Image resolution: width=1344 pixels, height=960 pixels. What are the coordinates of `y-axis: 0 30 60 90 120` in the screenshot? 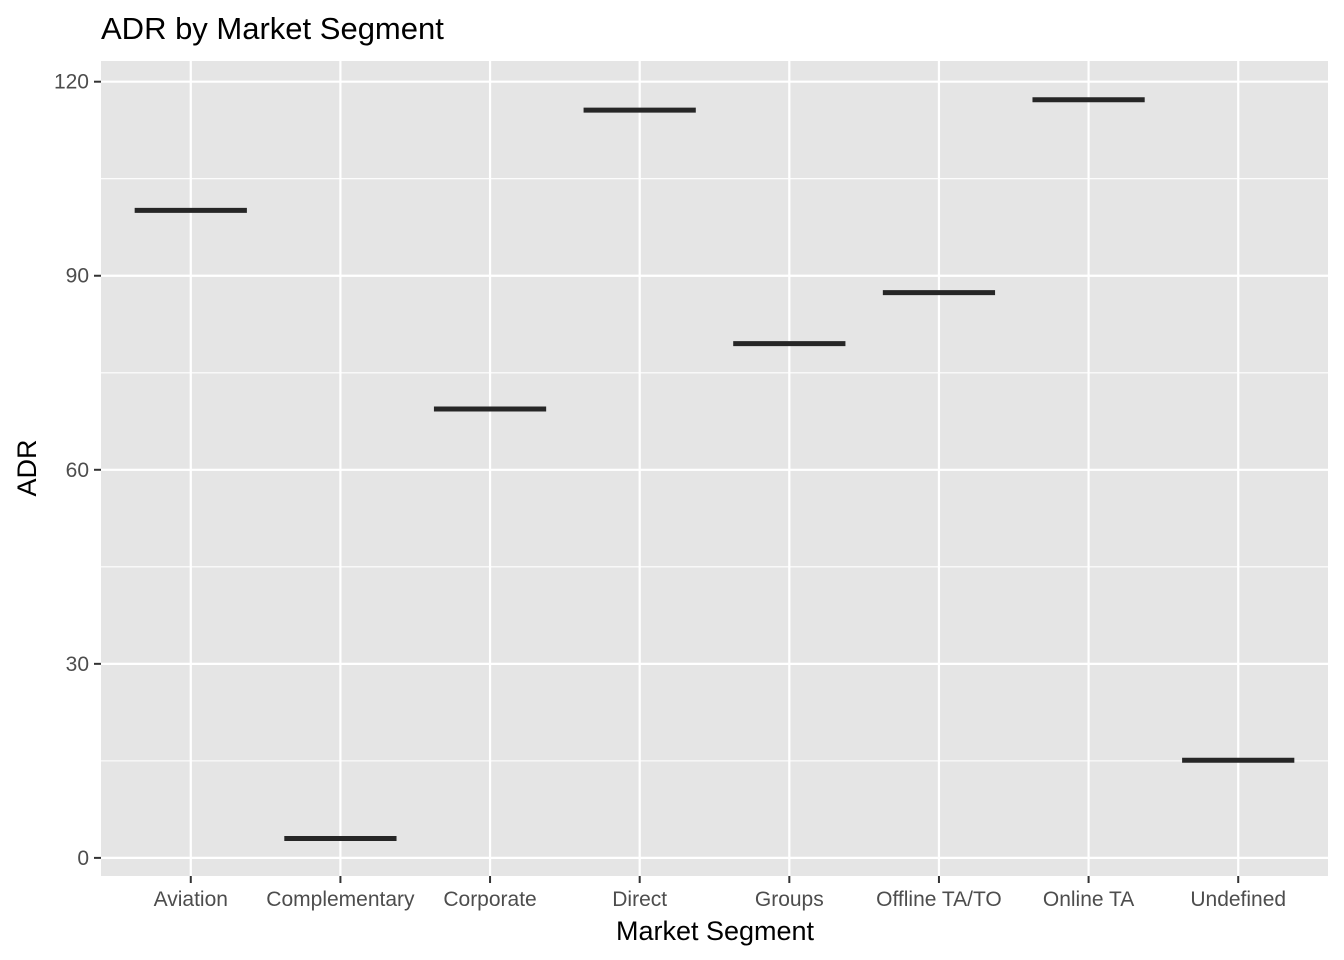 It's located at (77, 470).